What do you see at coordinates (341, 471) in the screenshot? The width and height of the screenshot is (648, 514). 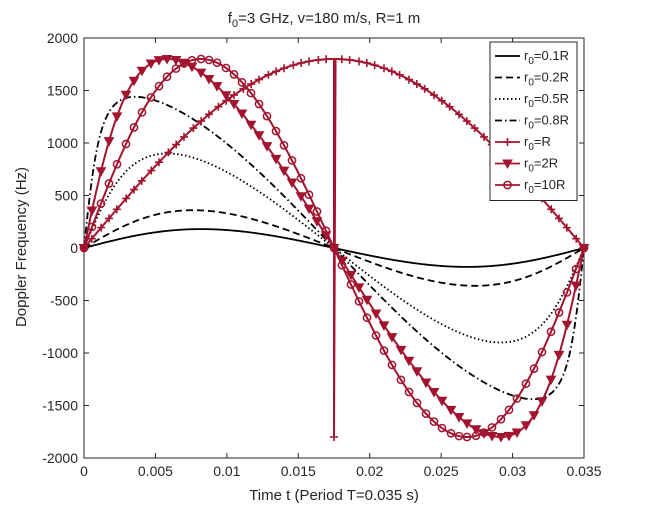 I see `x-tick-labels: 0 0.005 0.01 0.015 0.02 0.025 0.03 0.035` at bounding box center [341, 471].